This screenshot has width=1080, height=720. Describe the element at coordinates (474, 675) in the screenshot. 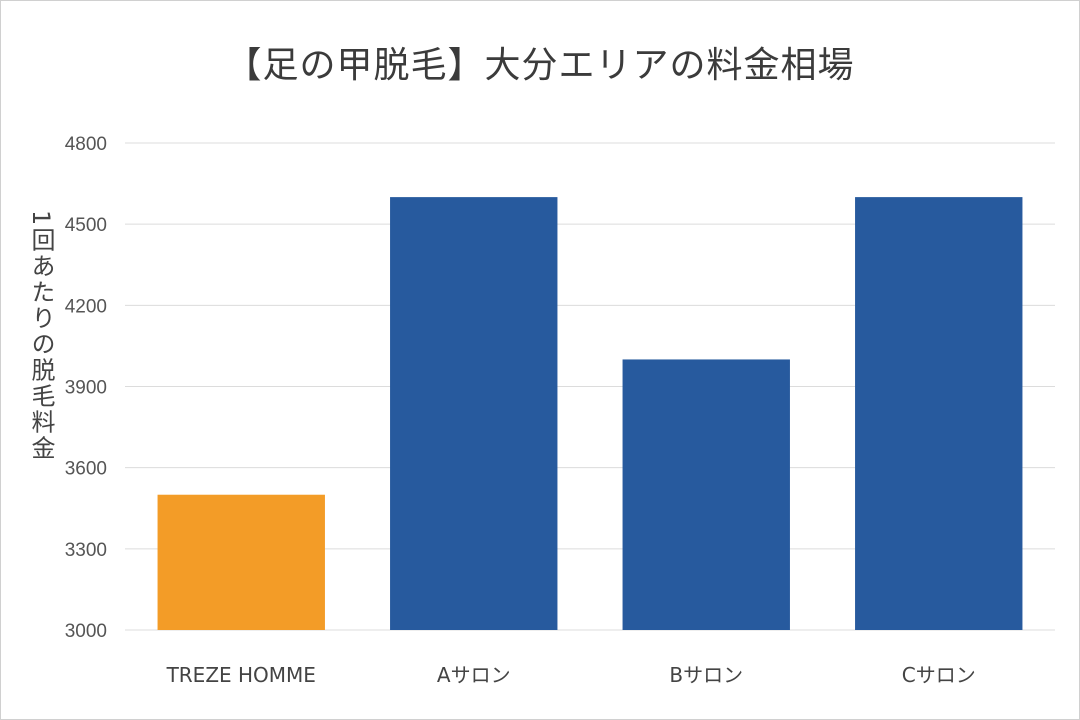

I see `x-category-label: Aサロン` at that location.